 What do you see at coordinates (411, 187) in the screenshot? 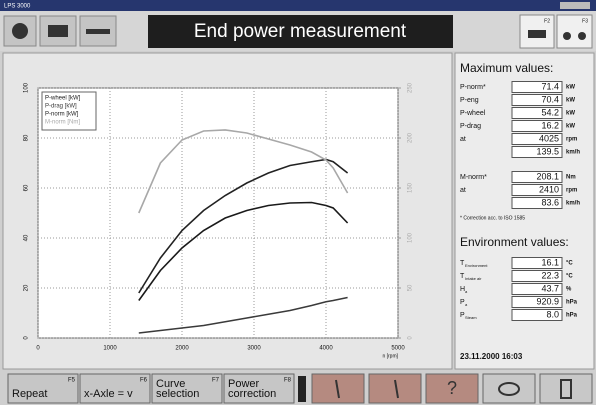
I see `y2-tick-label: 150` at bounding box center [411, 187].